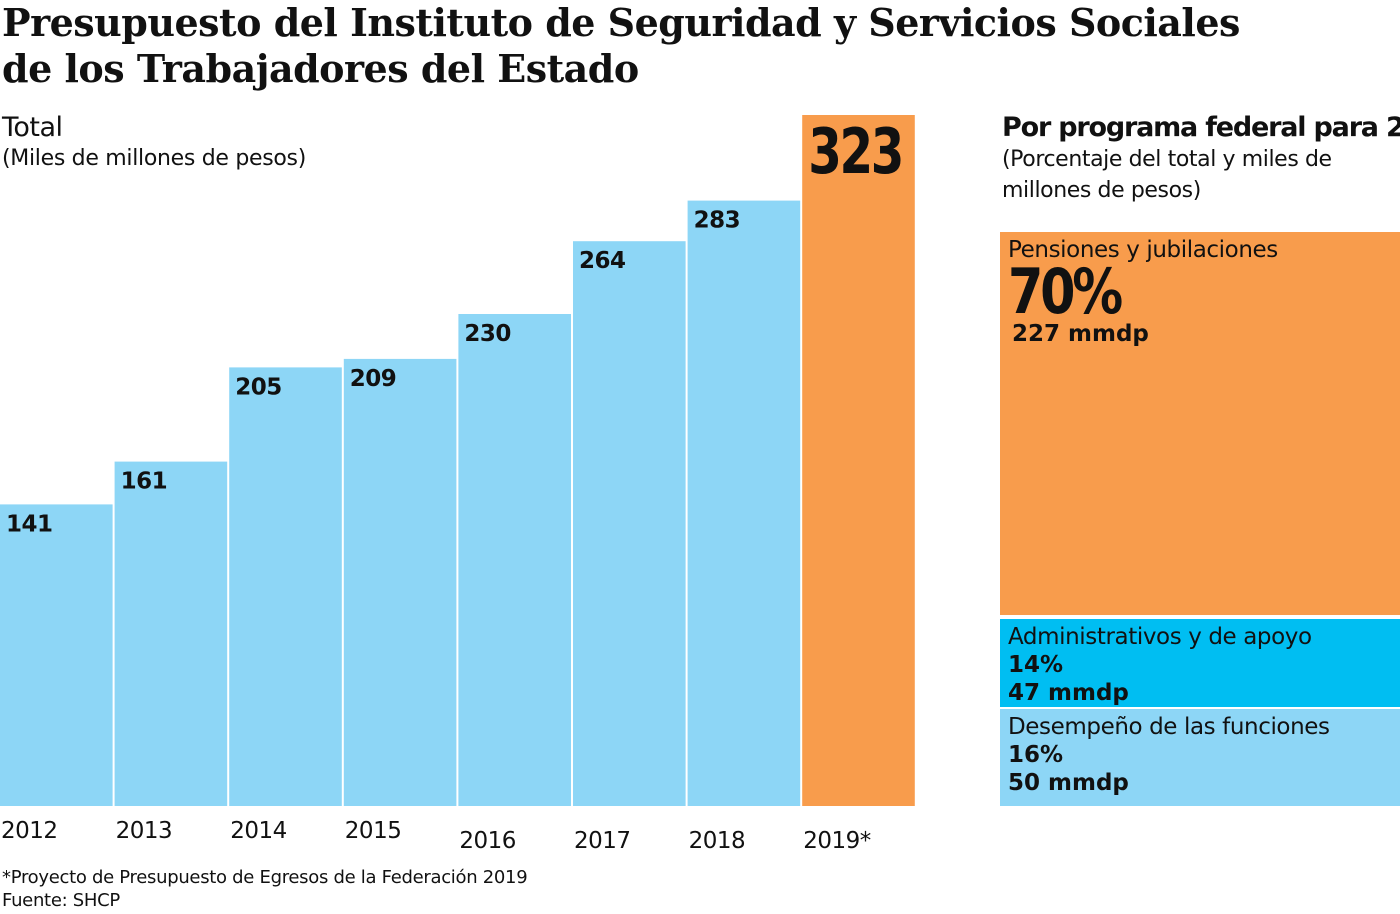 This screenshot has width=1400, height=914. Describe the element at coordinates (1065, 291) in the screenshot. I see `block-pensiones-percent: 70%` at that location.